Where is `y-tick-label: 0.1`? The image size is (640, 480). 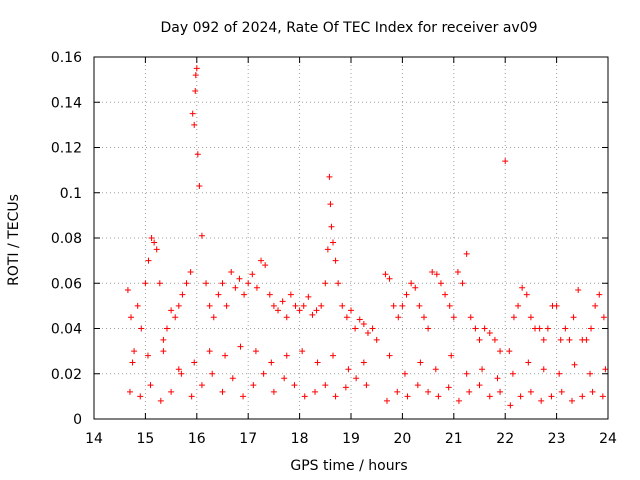 y-tick-label: 0.1 is located at coordinates (71, 194).